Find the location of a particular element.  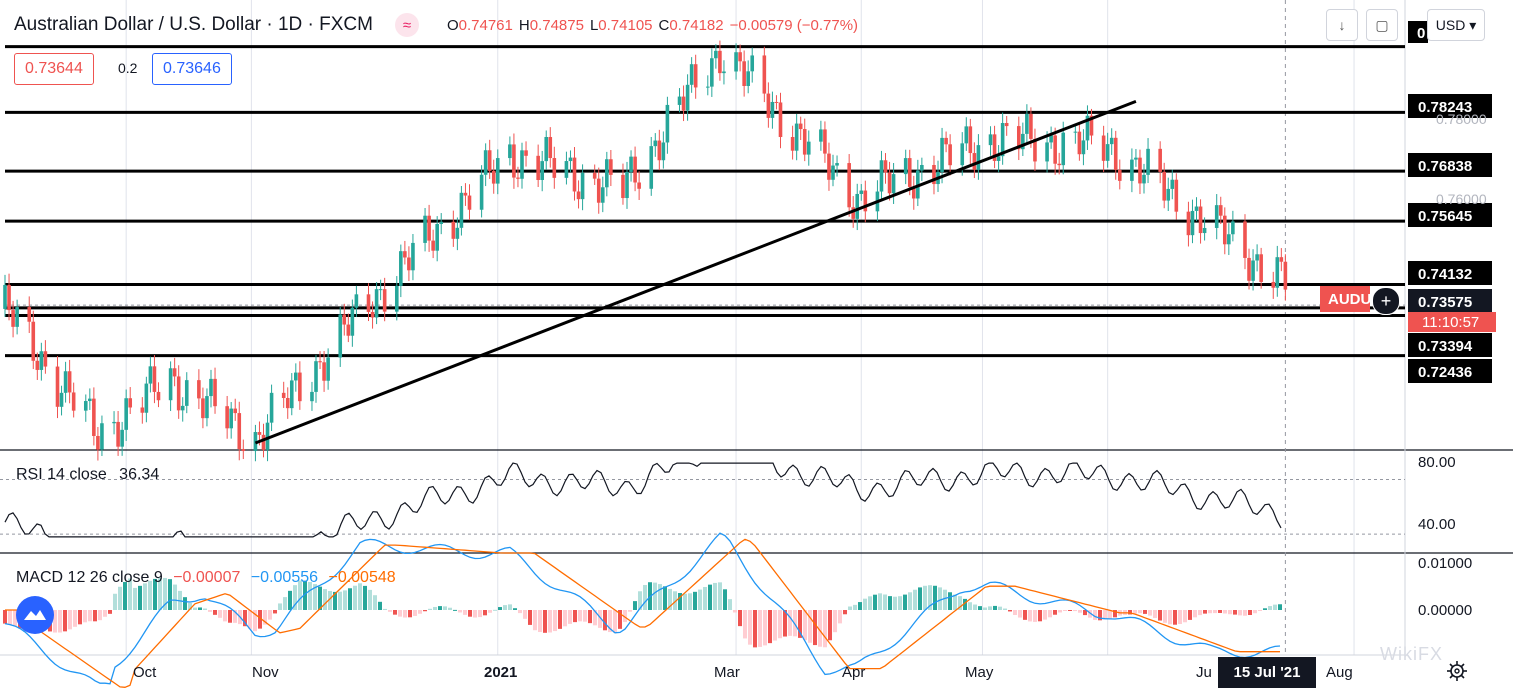

fullscreen-icon: ▢ is located at coordinates (1382, 25).